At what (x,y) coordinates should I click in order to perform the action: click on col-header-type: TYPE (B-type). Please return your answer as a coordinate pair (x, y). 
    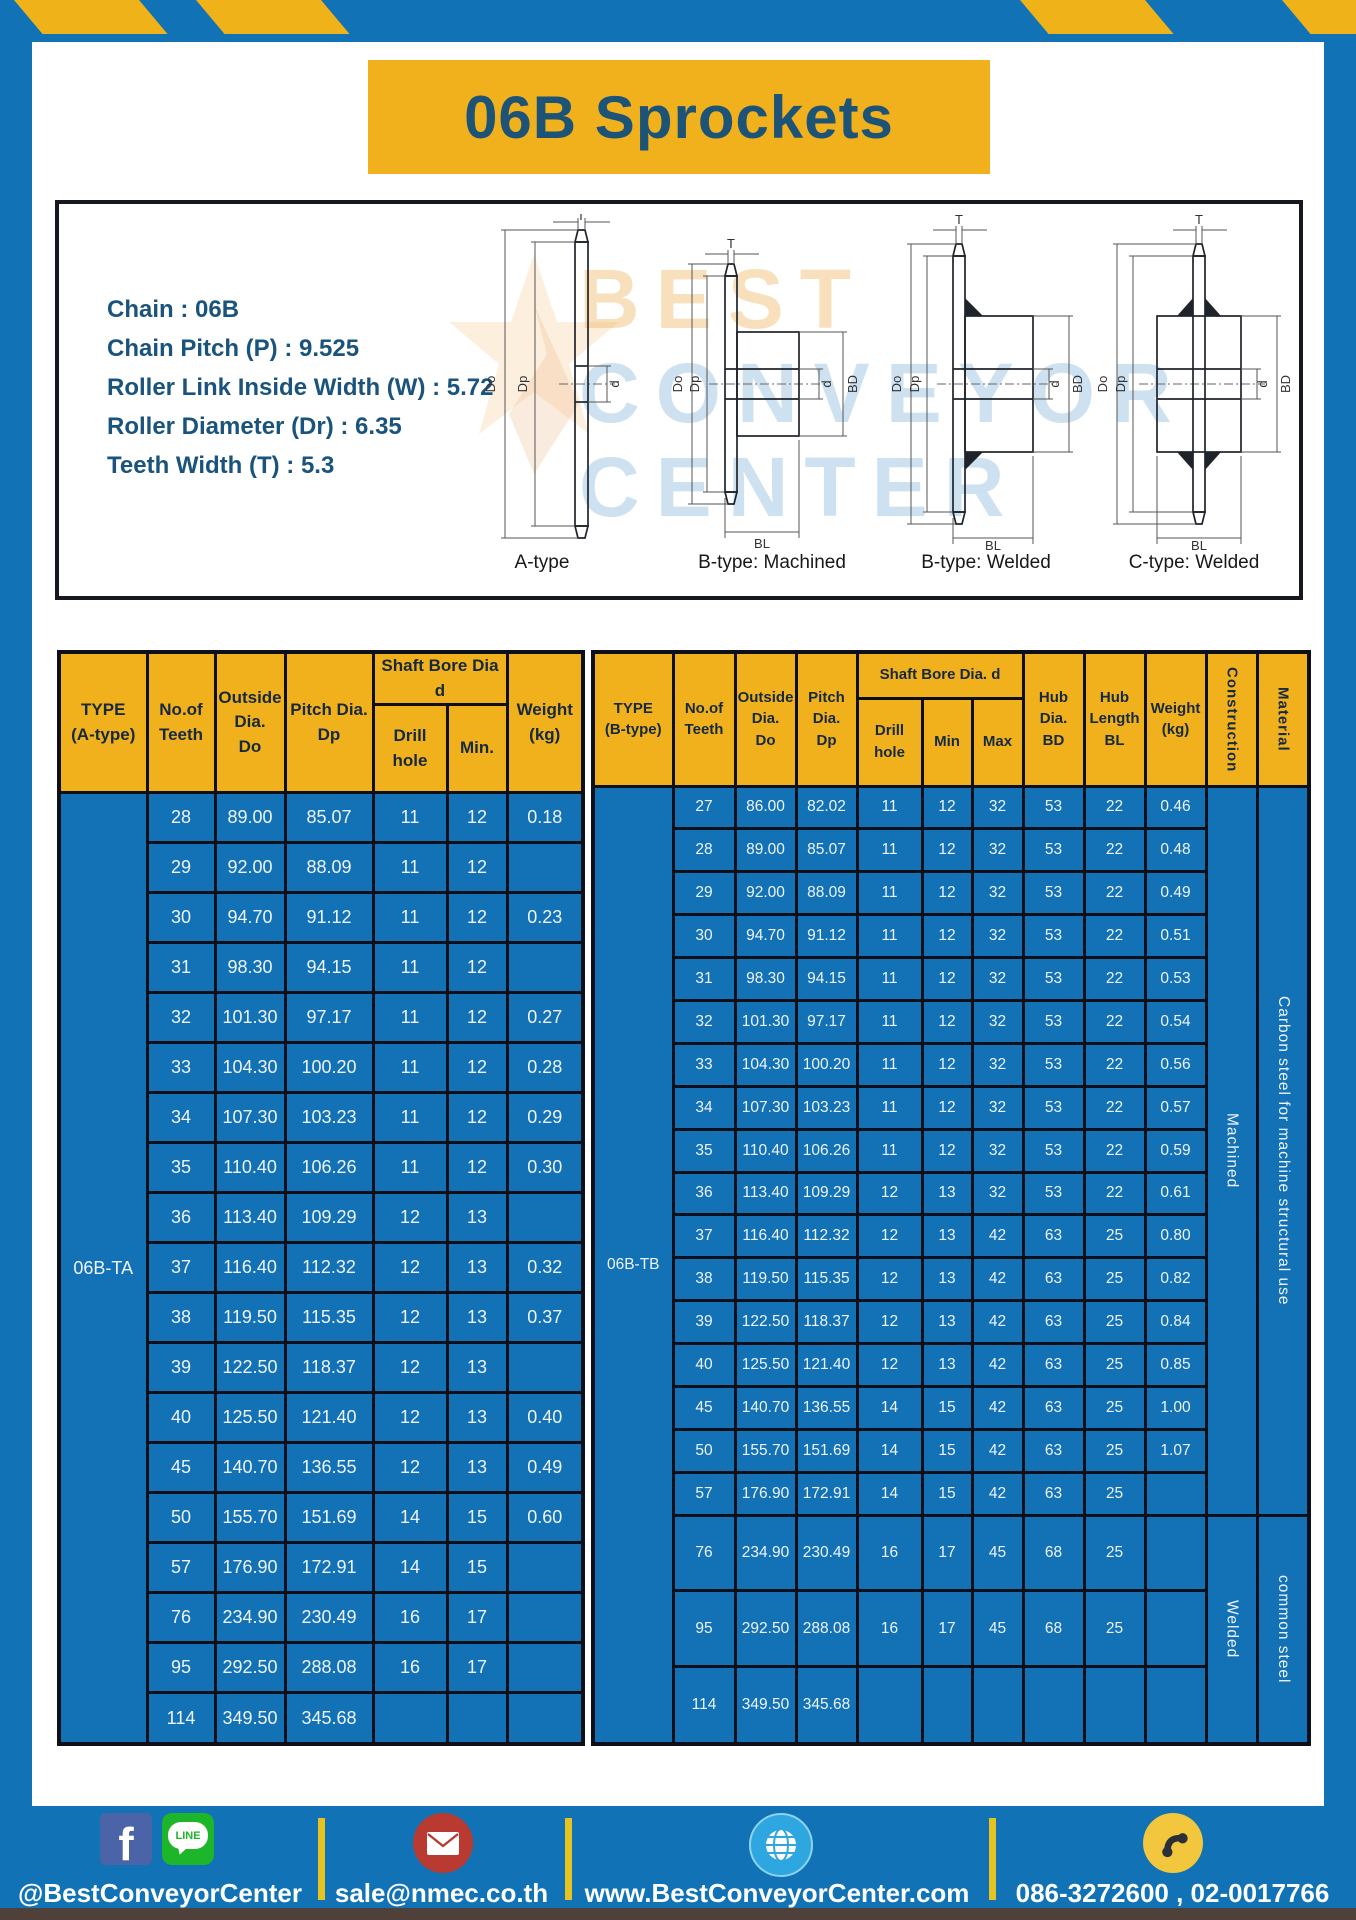
    Looking at the image, I should click on (633, 719).